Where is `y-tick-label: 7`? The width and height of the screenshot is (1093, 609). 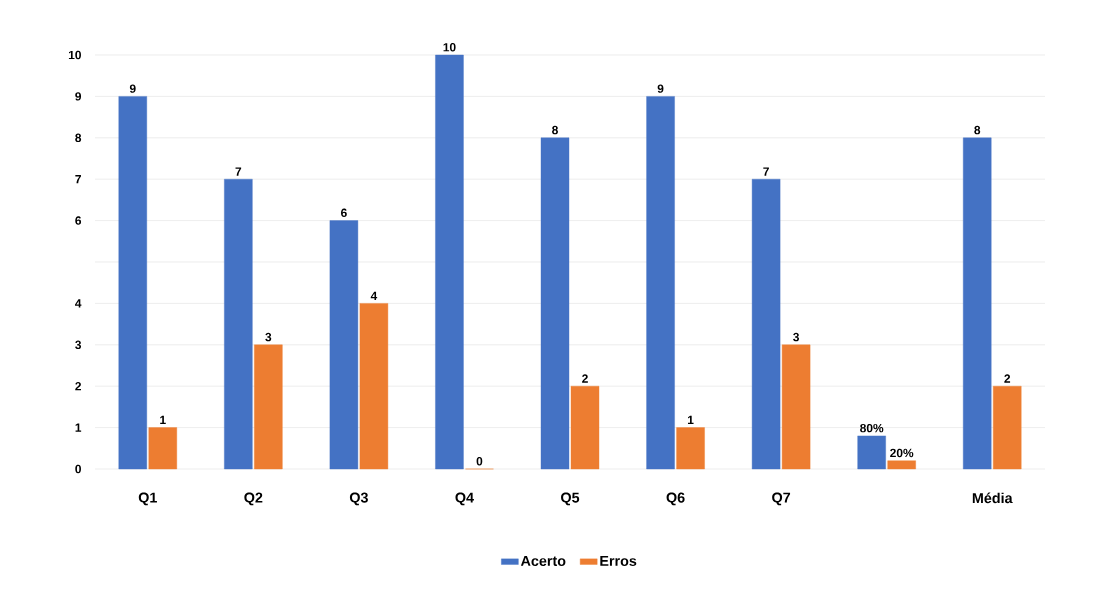 y-tick-label: 7 is located at coordinates (78, 179).